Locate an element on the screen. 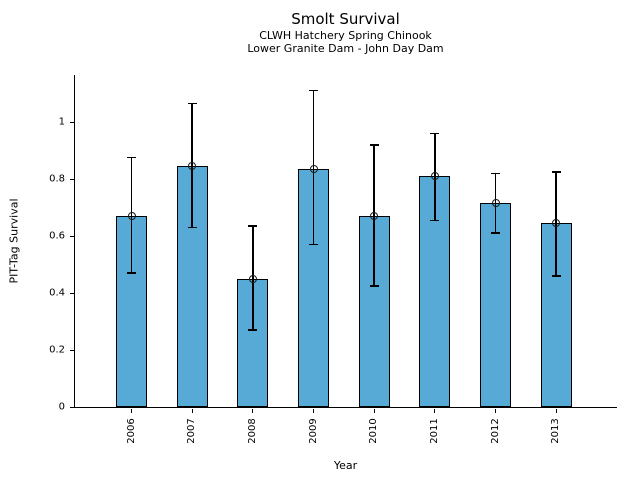 The height and width of the screenshot is (480, 640). x-tick-label: 2012 is located at coordinates (495, 431).